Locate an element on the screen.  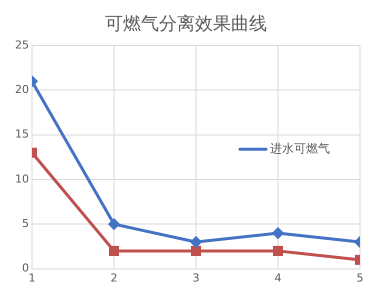
y-tick-label: 0 is located at coordinates (25, 268).